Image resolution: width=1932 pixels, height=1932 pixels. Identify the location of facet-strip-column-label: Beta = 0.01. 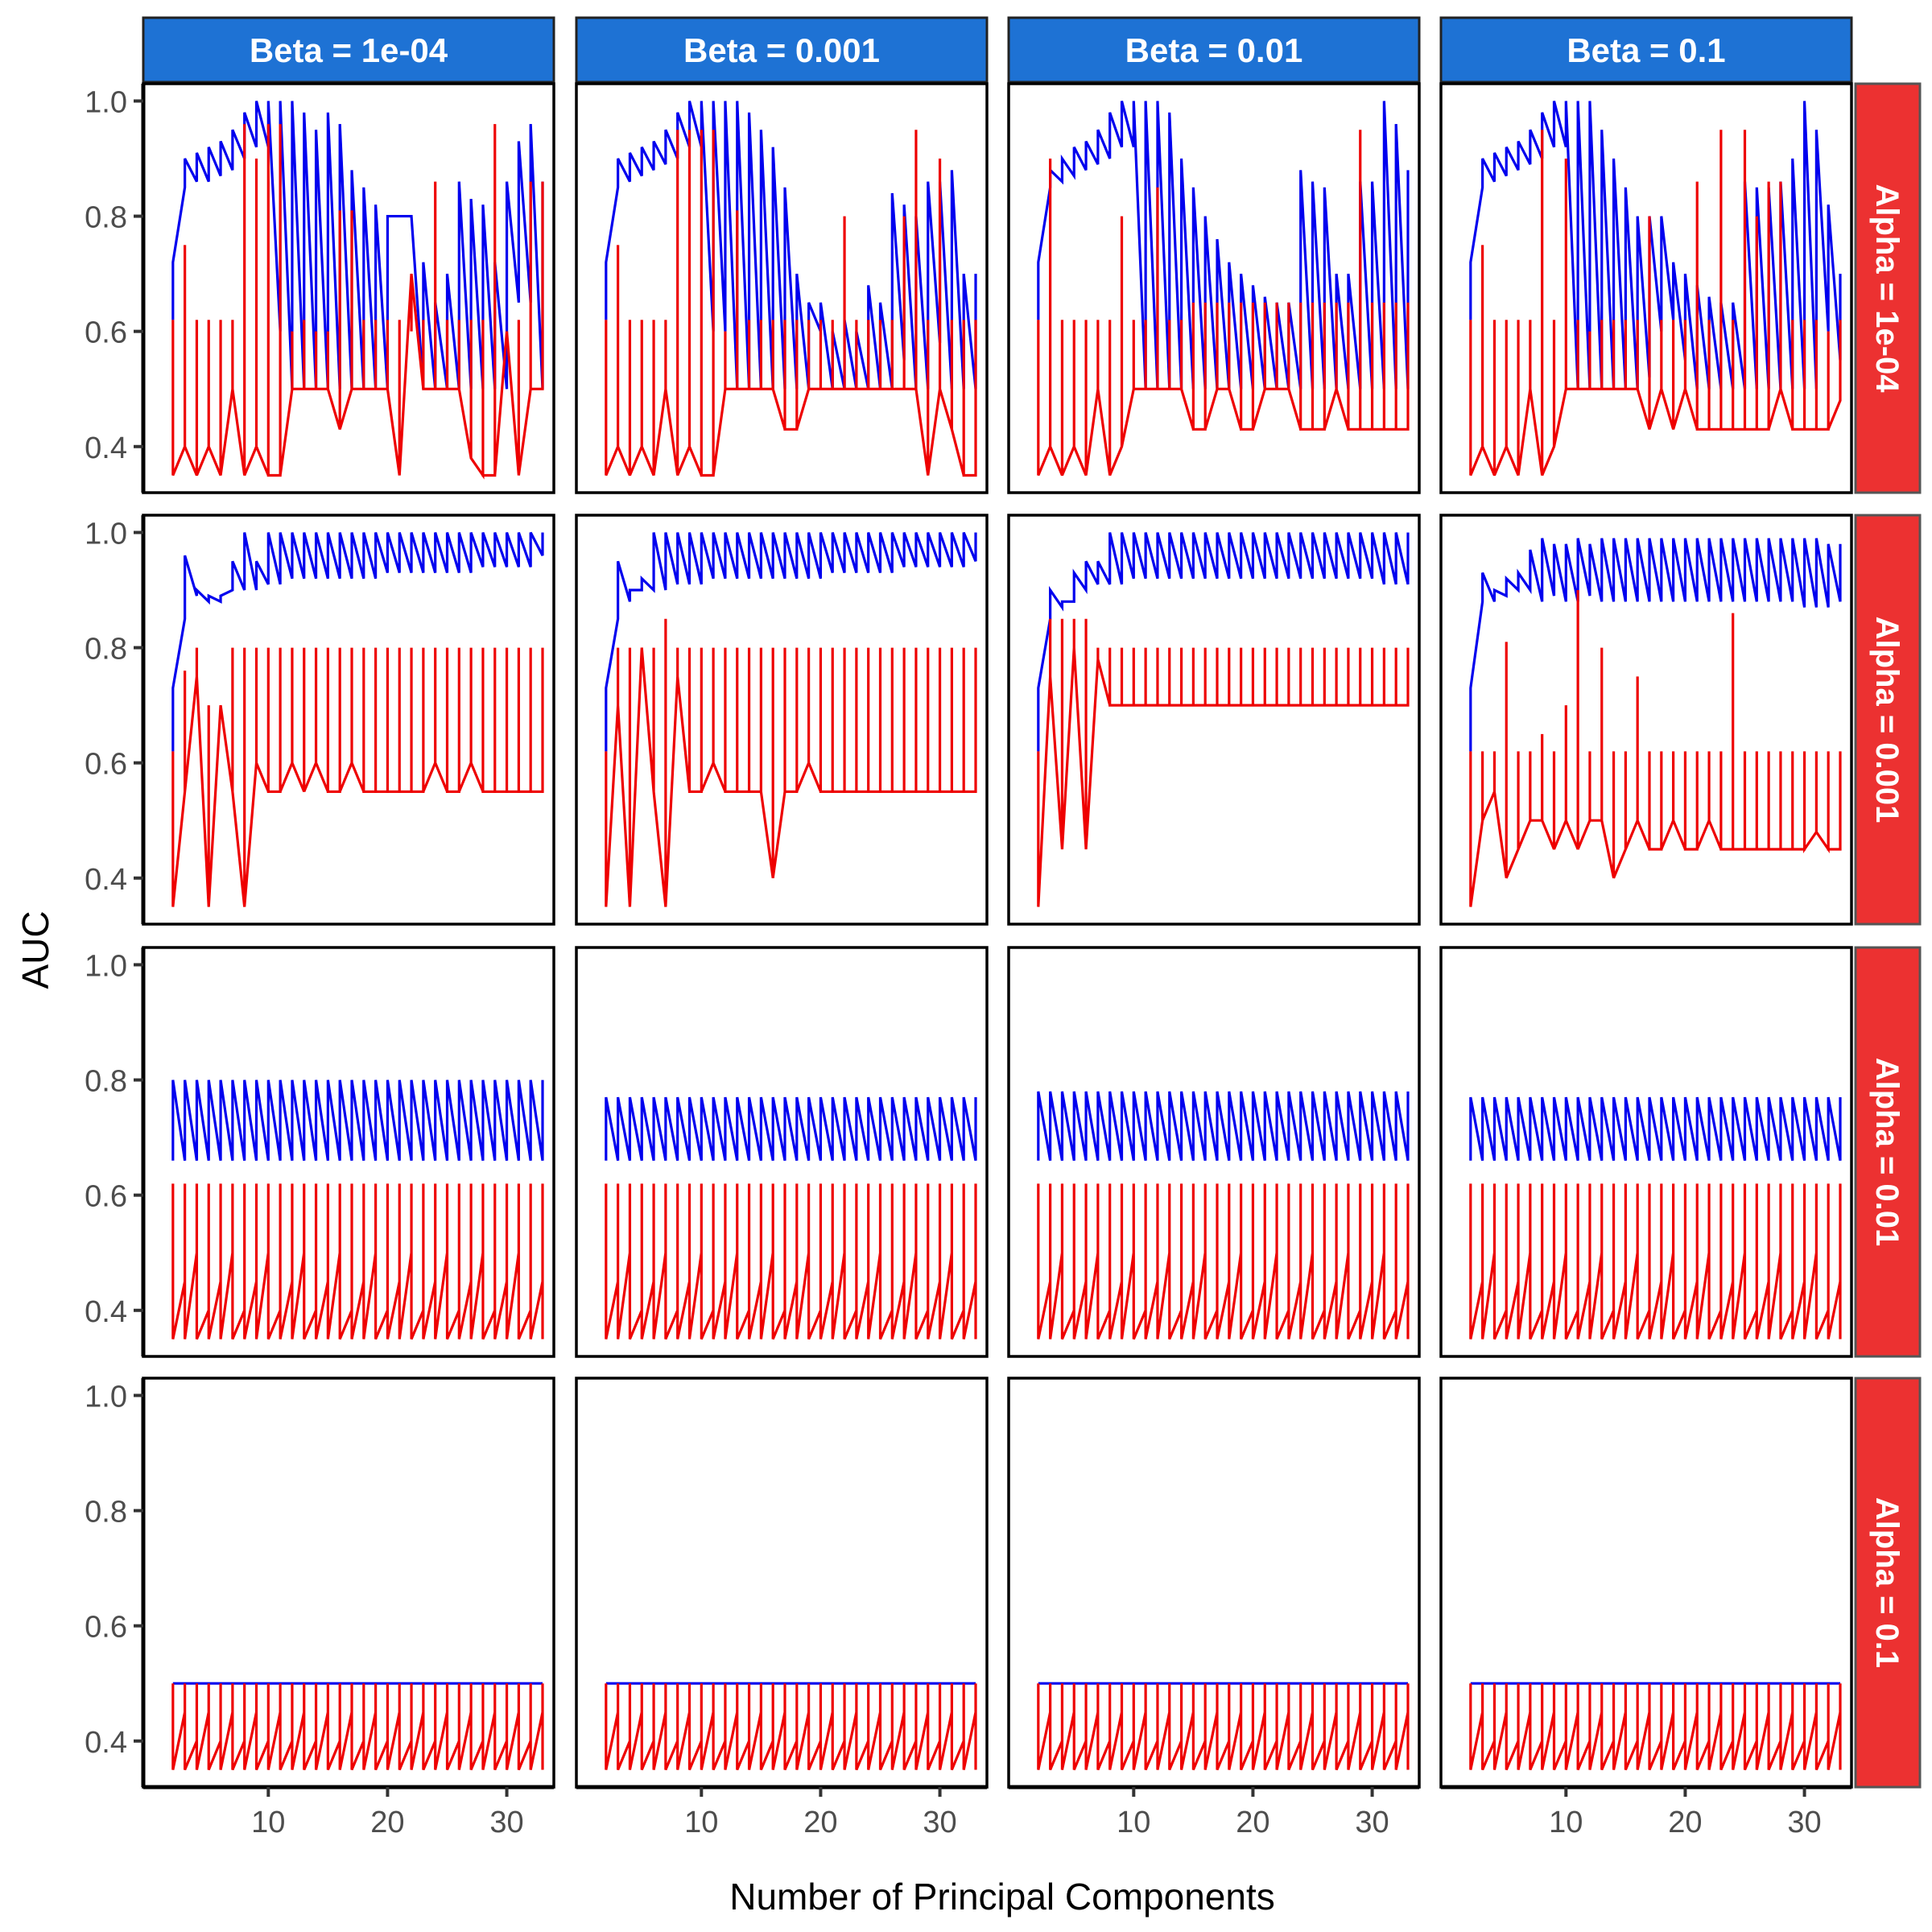
(1214, 50).